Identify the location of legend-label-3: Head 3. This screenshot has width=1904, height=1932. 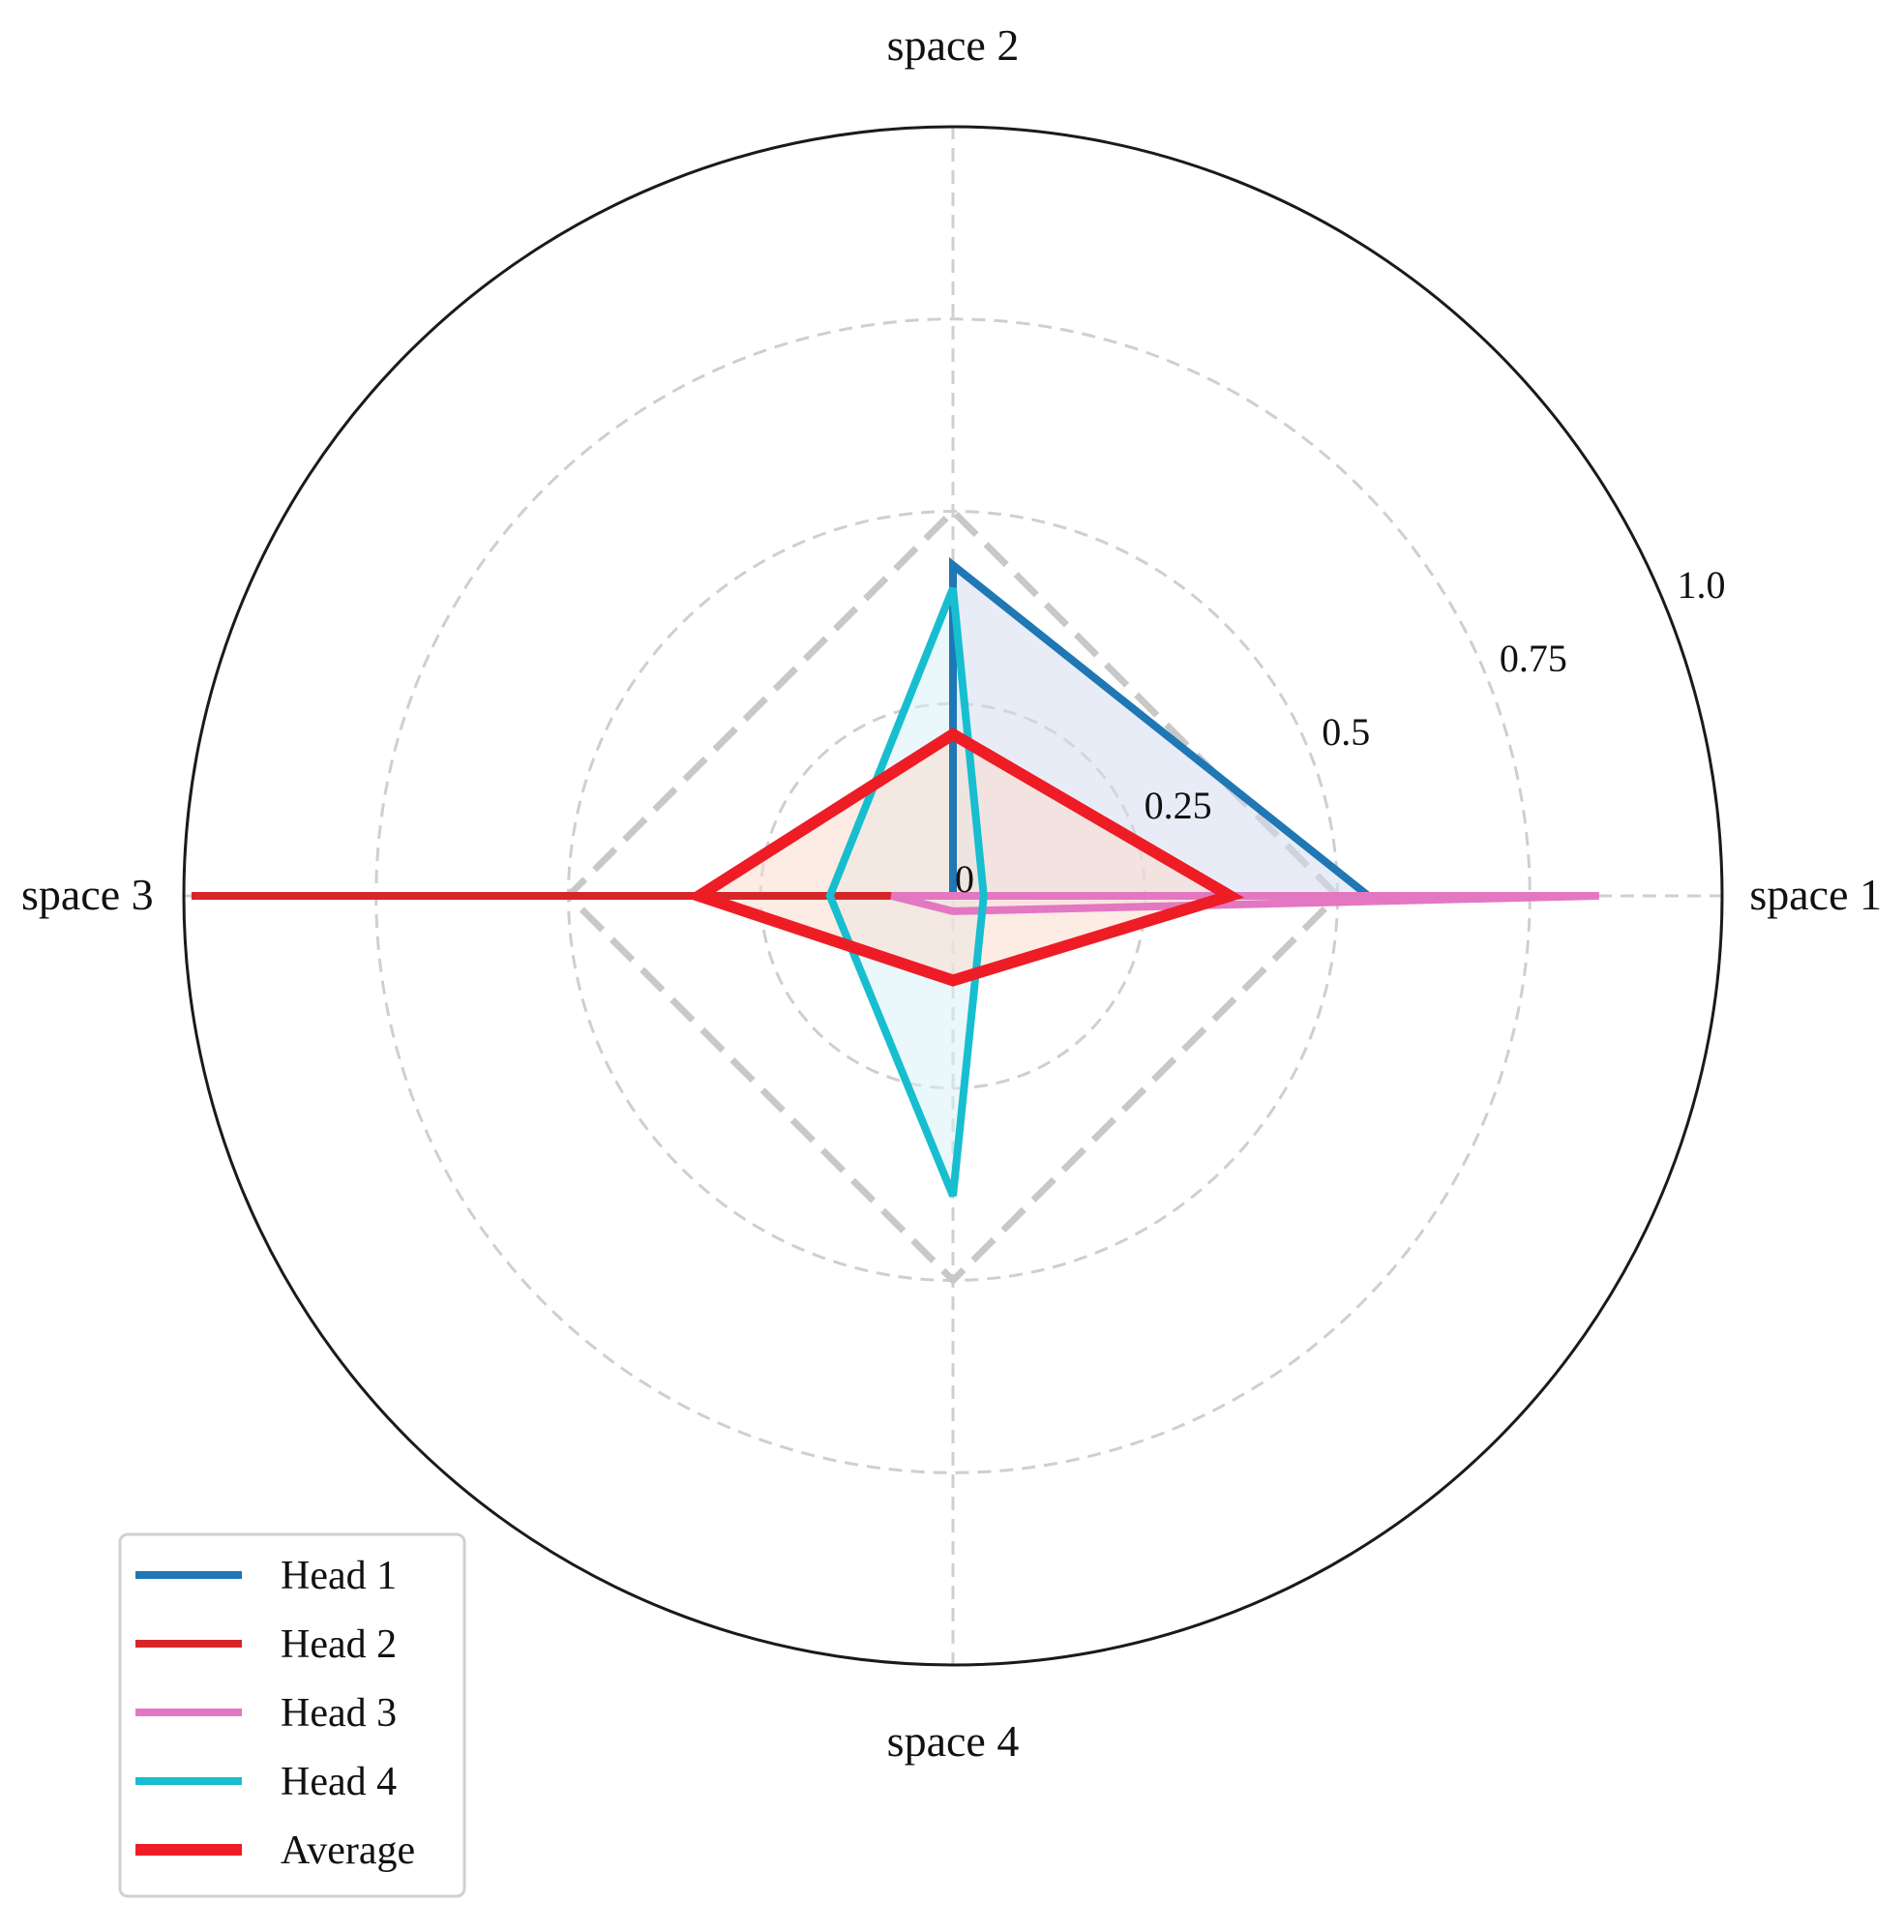
(339, 1713).